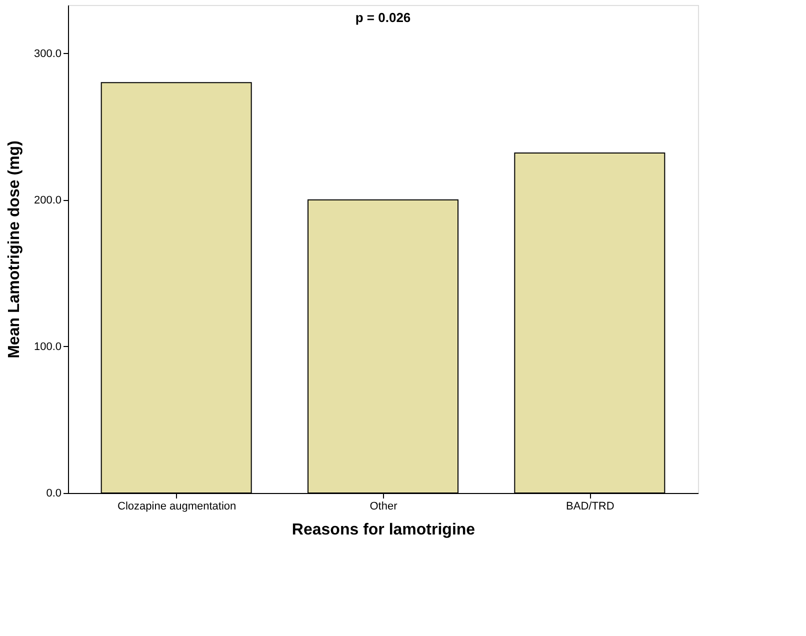  I want to click on y-tick-label: 200.0, so click(48, 200).